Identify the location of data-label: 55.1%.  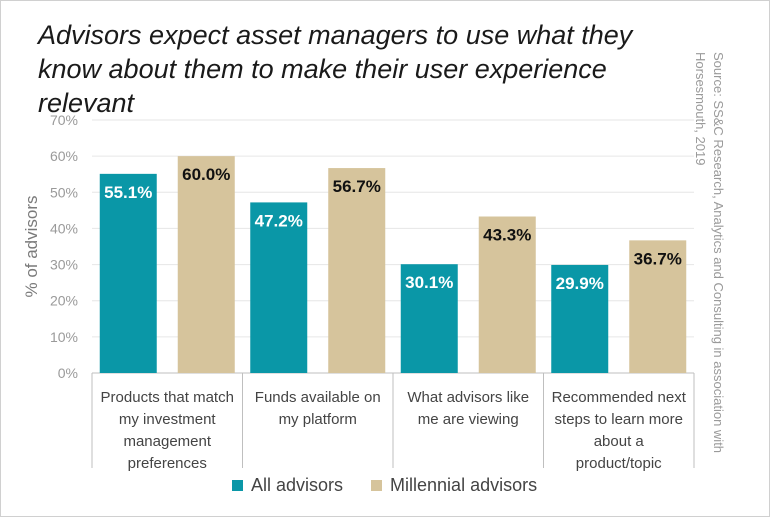
(128, 192).